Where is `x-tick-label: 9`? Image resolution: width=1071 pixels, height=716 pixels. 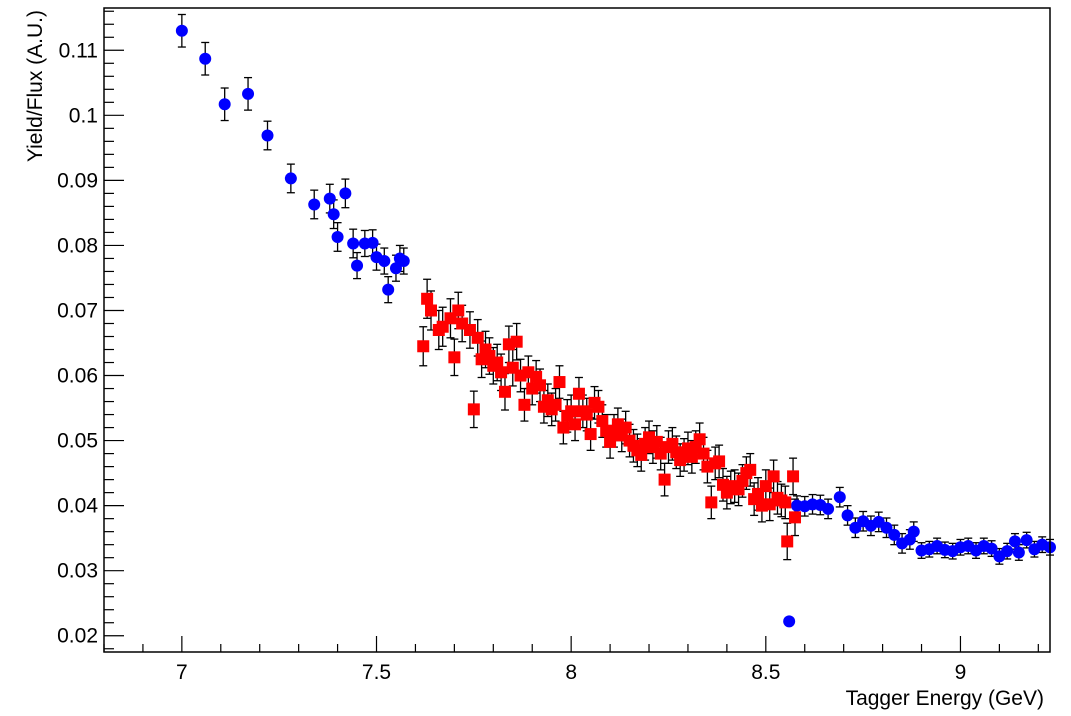
x-tick-label: 9 is located at coordinates (961, 672).